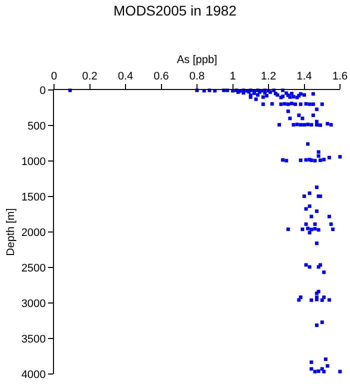  Describe the element at coordinates (340, 76) in the screenshot. I see `x-tick-label: 1.6` at that location.